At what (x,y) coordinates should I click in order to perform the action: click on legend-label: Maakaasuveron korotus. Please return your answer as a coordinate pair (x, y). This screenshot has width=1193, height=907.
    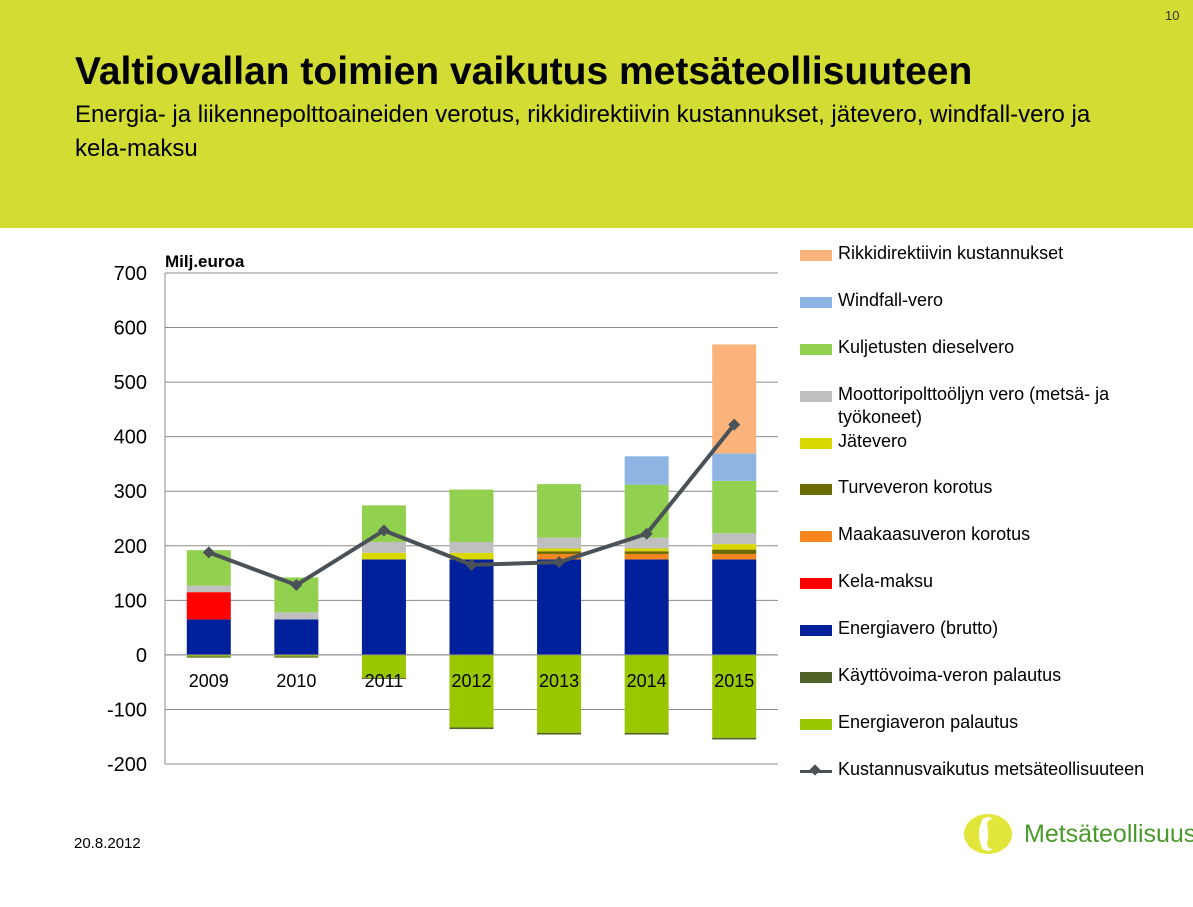
    Looking at the image, I should click on (934, 534).